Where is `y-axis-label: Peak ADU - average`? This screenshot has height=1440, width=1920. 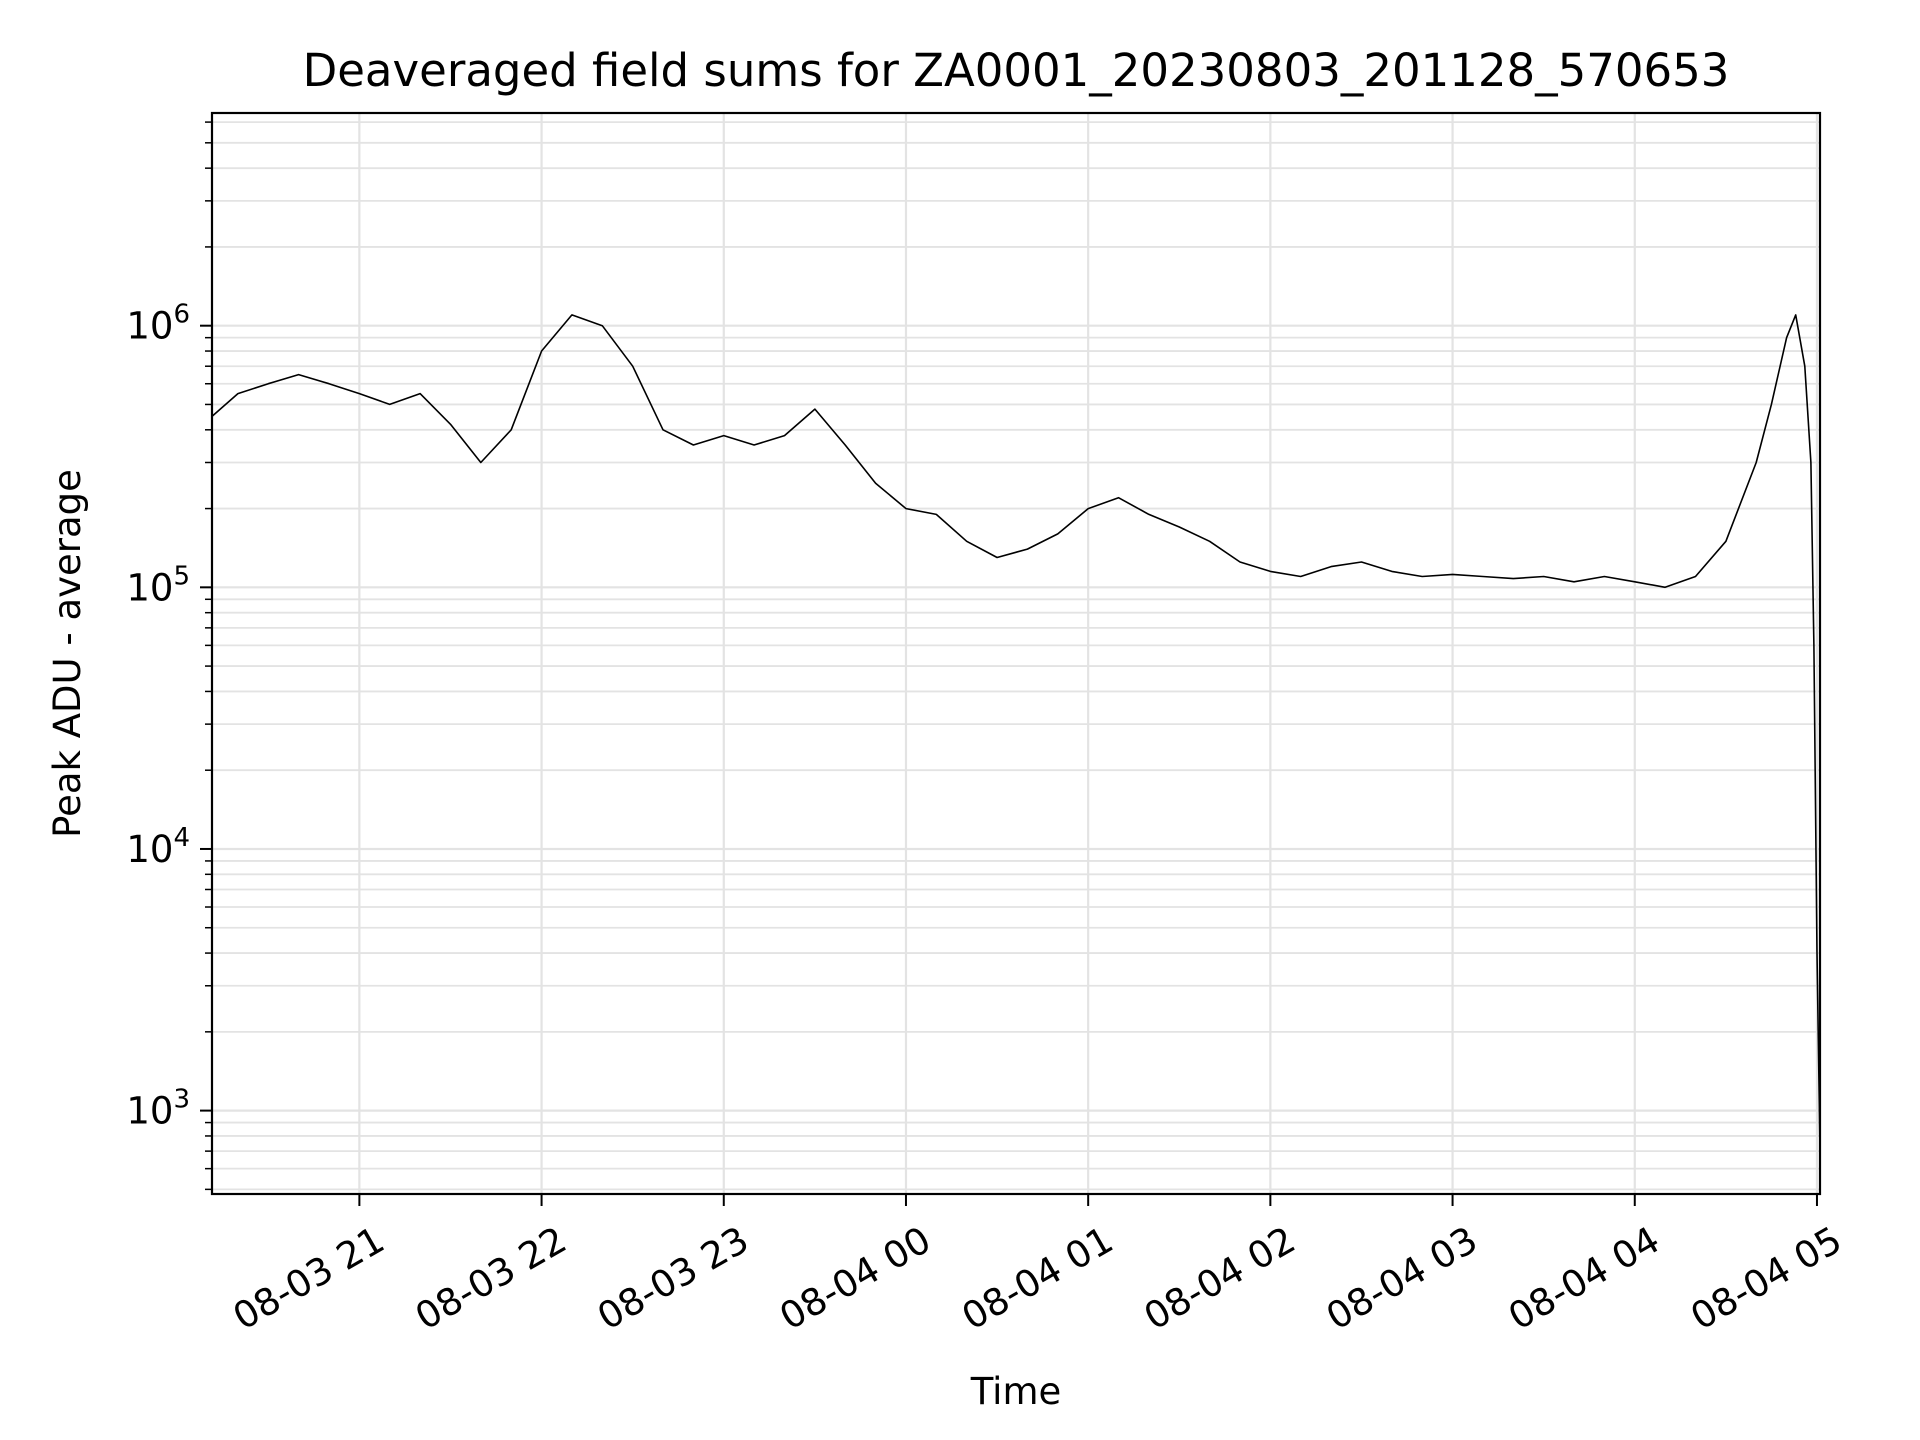 y-axis-label: Peak ADU - average is located at coordinates (67, 653).